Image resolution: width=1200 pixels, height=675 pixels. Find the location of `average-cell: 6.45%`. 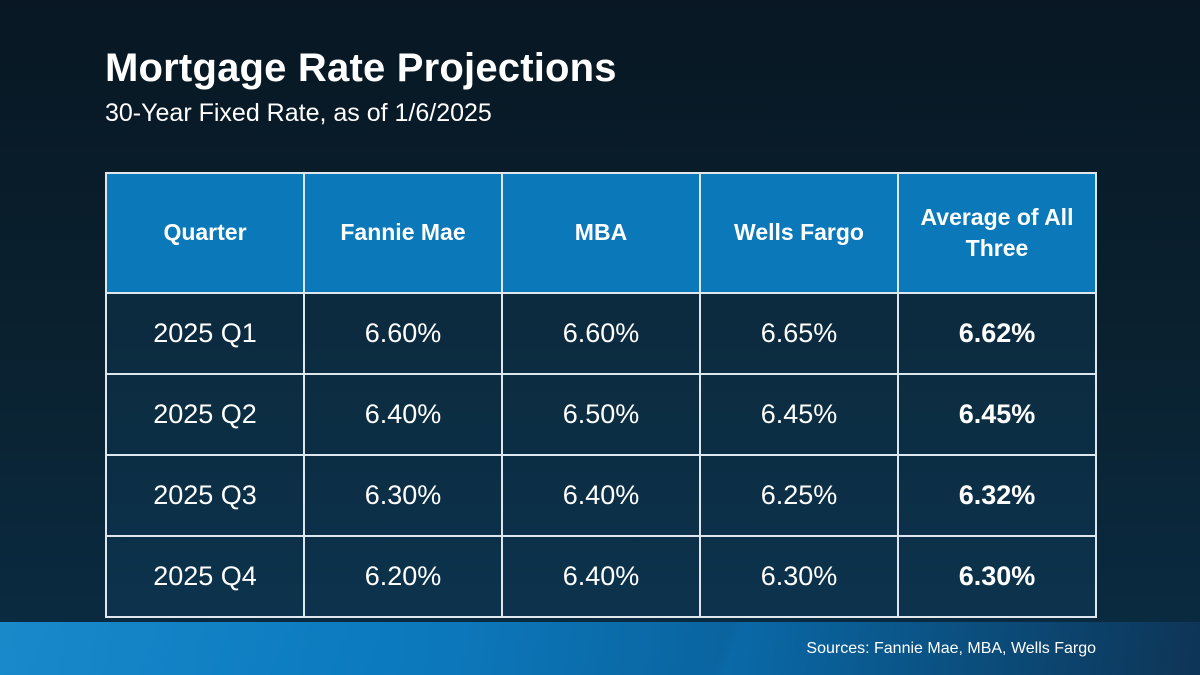

average-cell: 6.45% is located at coordinates (997, 414).